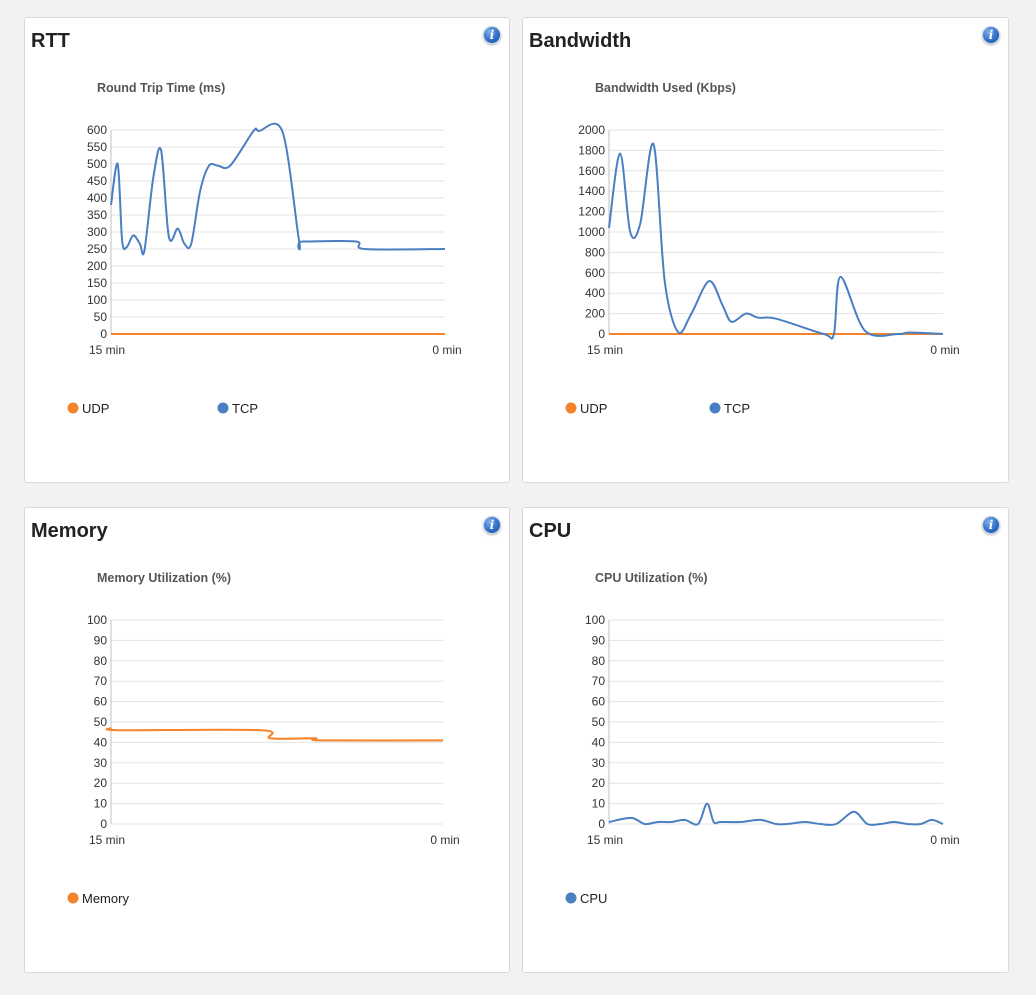 The height and width of the screenshot is (995, 1036). Describe the element at coordinates (97, 164) in the screenshot. I see `y-tick-label: 500` at that location.